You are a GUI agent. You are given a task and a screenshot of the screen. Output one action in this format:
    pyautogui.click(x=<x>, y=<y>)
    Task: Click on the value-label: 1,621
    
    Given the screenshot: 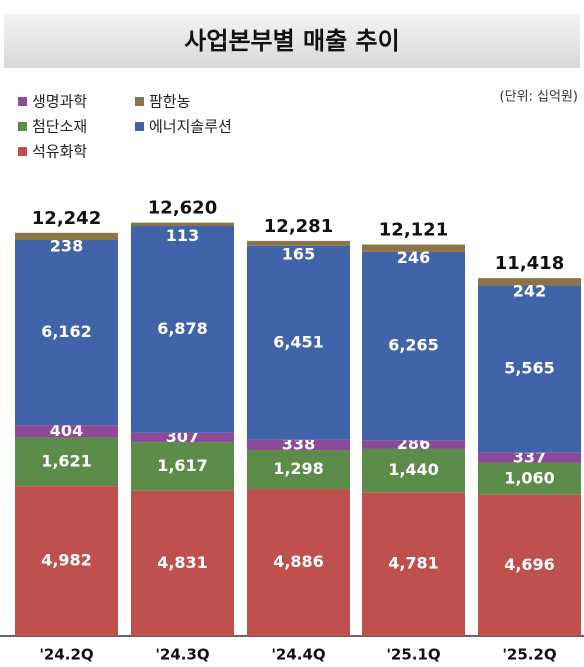 What is the action you would take?
    pyautogui.click(x=66, y=460)
    